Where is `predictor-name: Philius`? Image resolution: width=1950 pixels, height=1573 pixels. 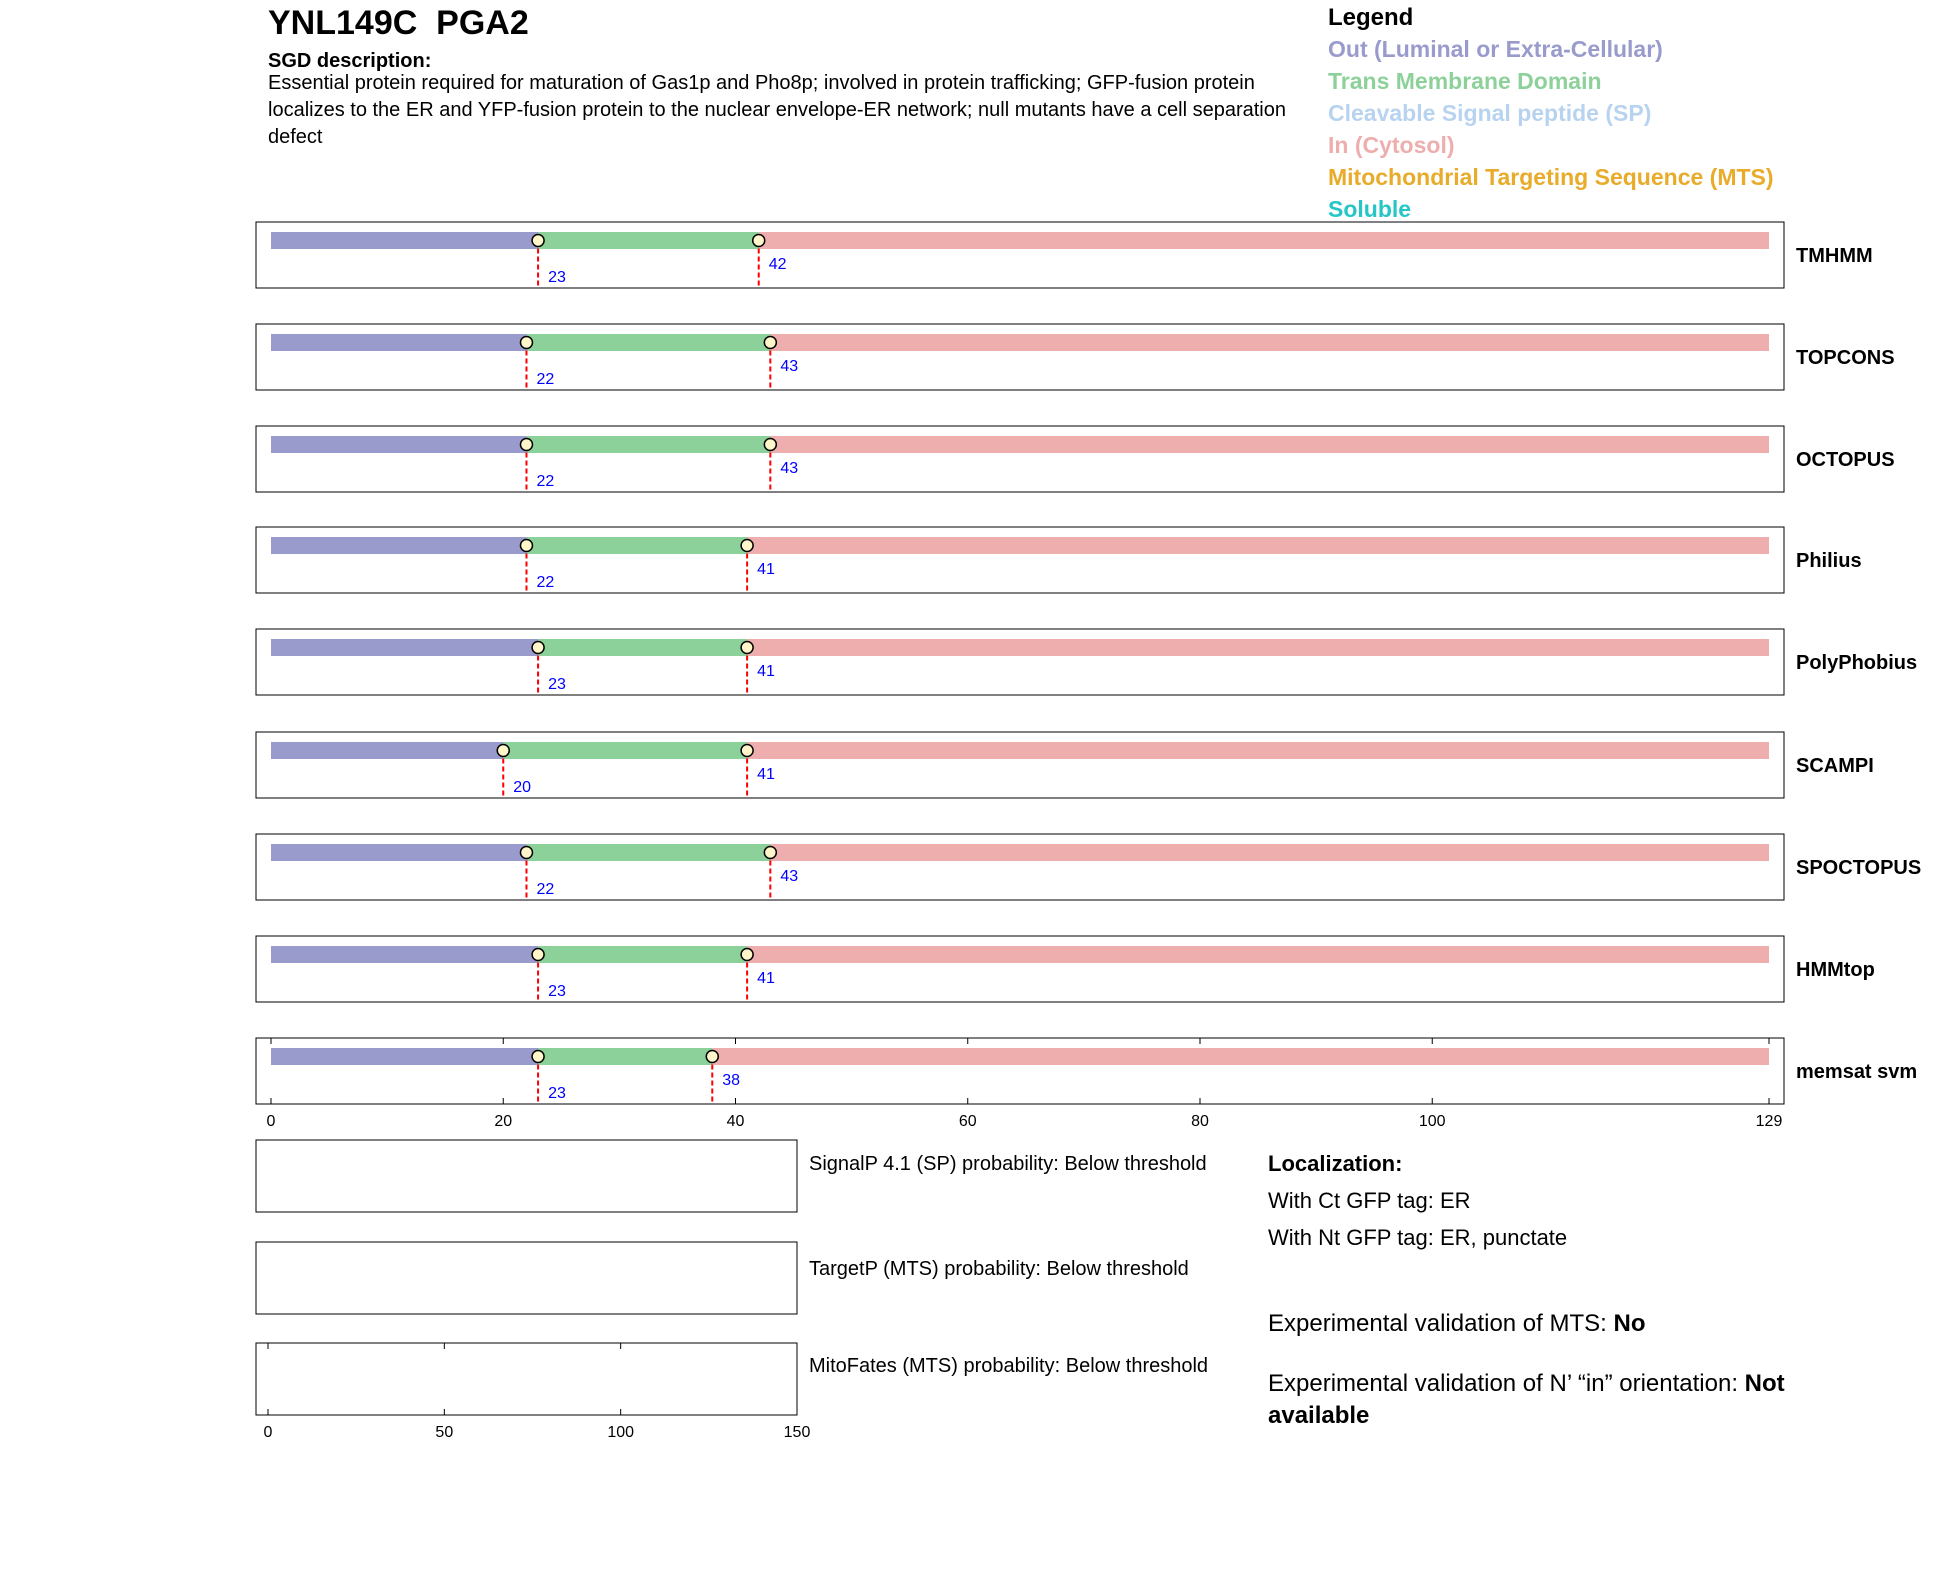 predictor-name: Philius is located at coordinates (1829, 561).